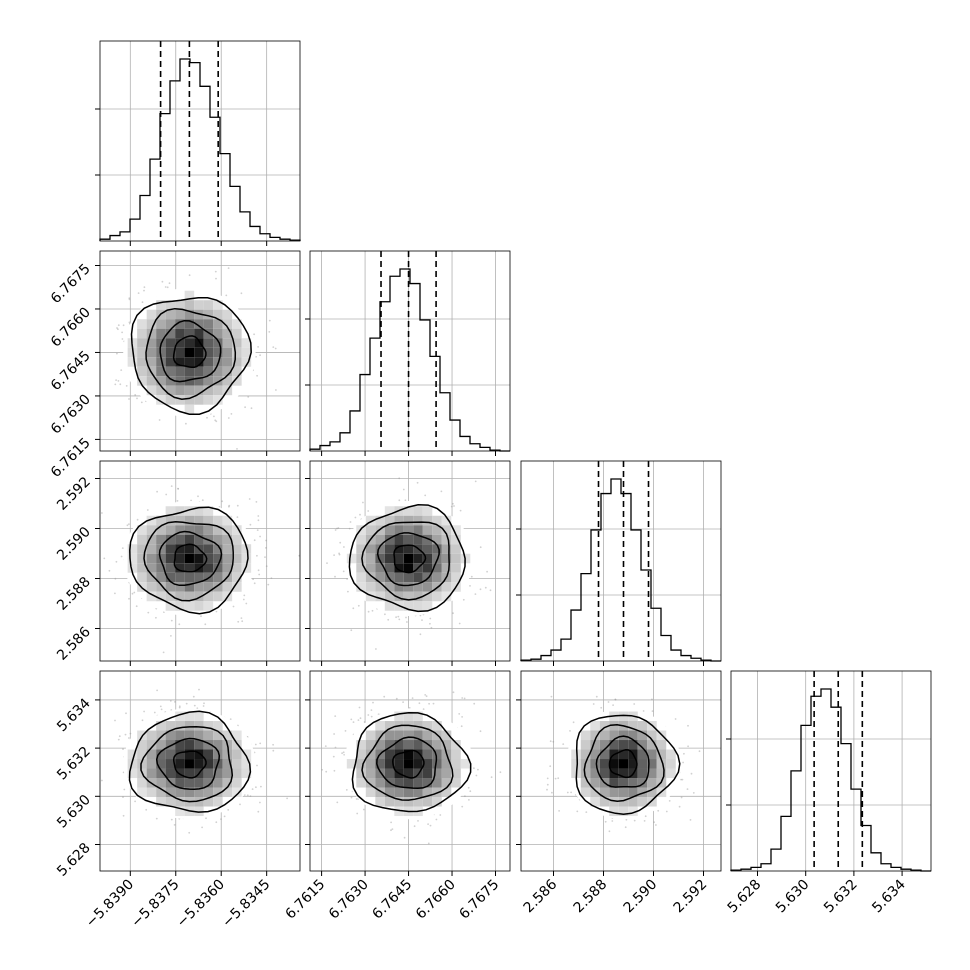 The height and width of the screenshot is (970, 970). I want to click on panel-content, so click(200, 569).